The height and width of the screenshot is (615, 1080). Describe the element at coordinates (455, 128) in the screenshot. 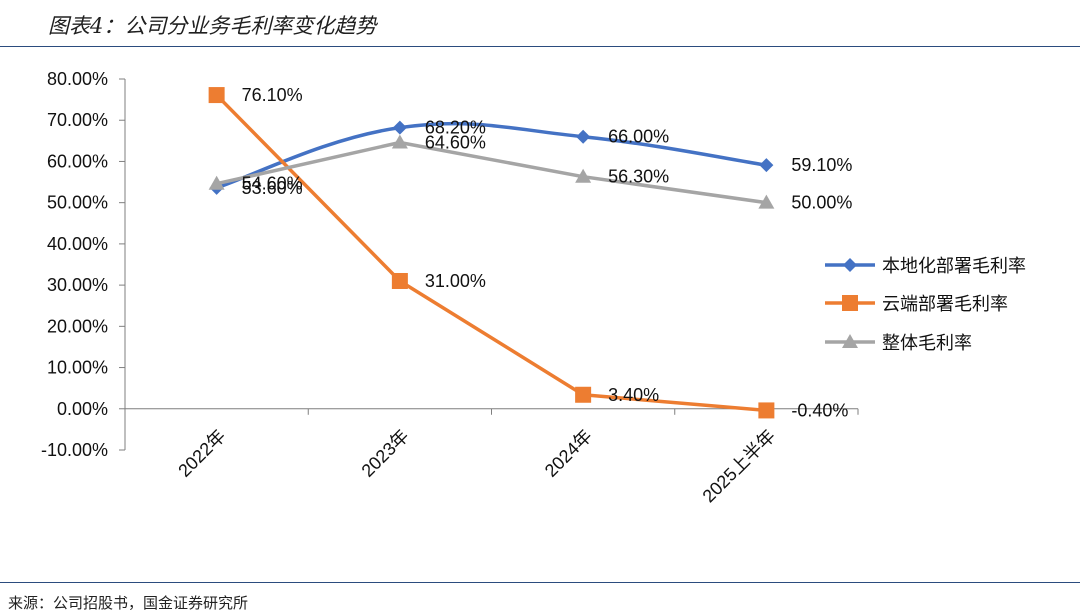

I see `data-label: 68.20%` at that location.